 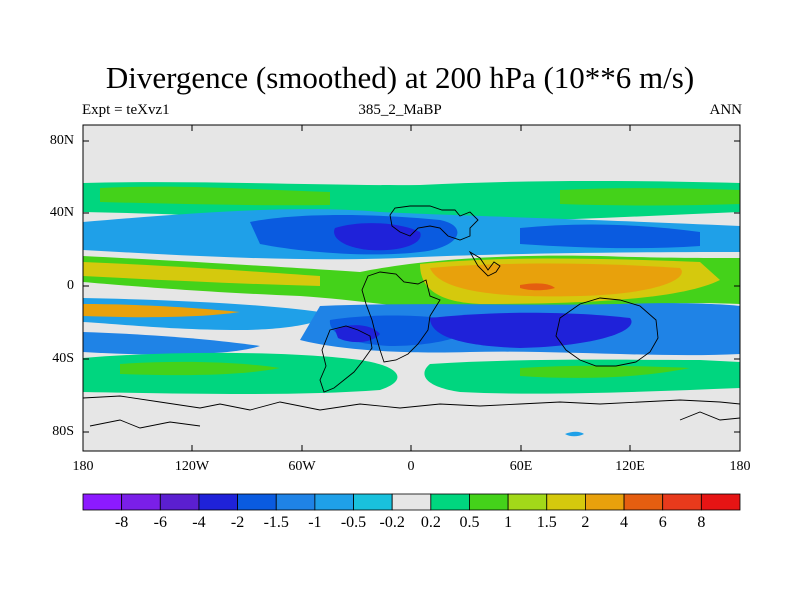 What do you see at coordinates (650, 197) in the screenshot?
I see `nh-divergence-core-east` at bounding box center [650, 197].